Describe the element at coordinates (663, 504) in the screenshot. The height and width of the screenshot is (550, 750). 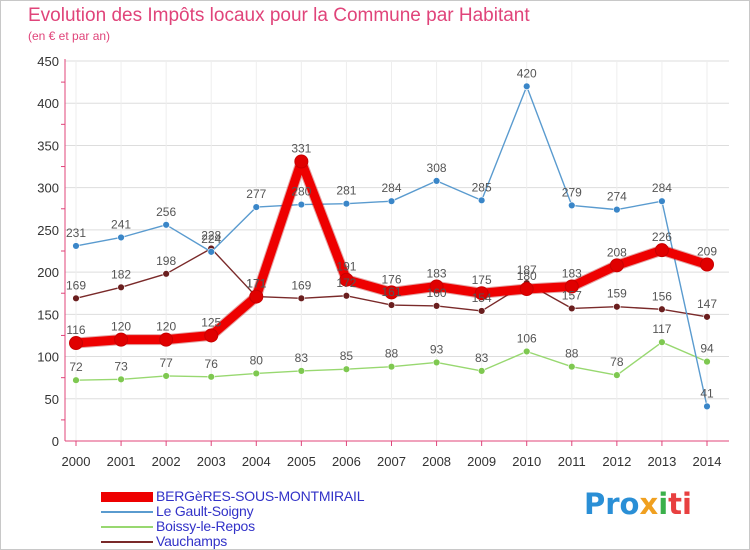
I see `logo-part-i: i` at that location.